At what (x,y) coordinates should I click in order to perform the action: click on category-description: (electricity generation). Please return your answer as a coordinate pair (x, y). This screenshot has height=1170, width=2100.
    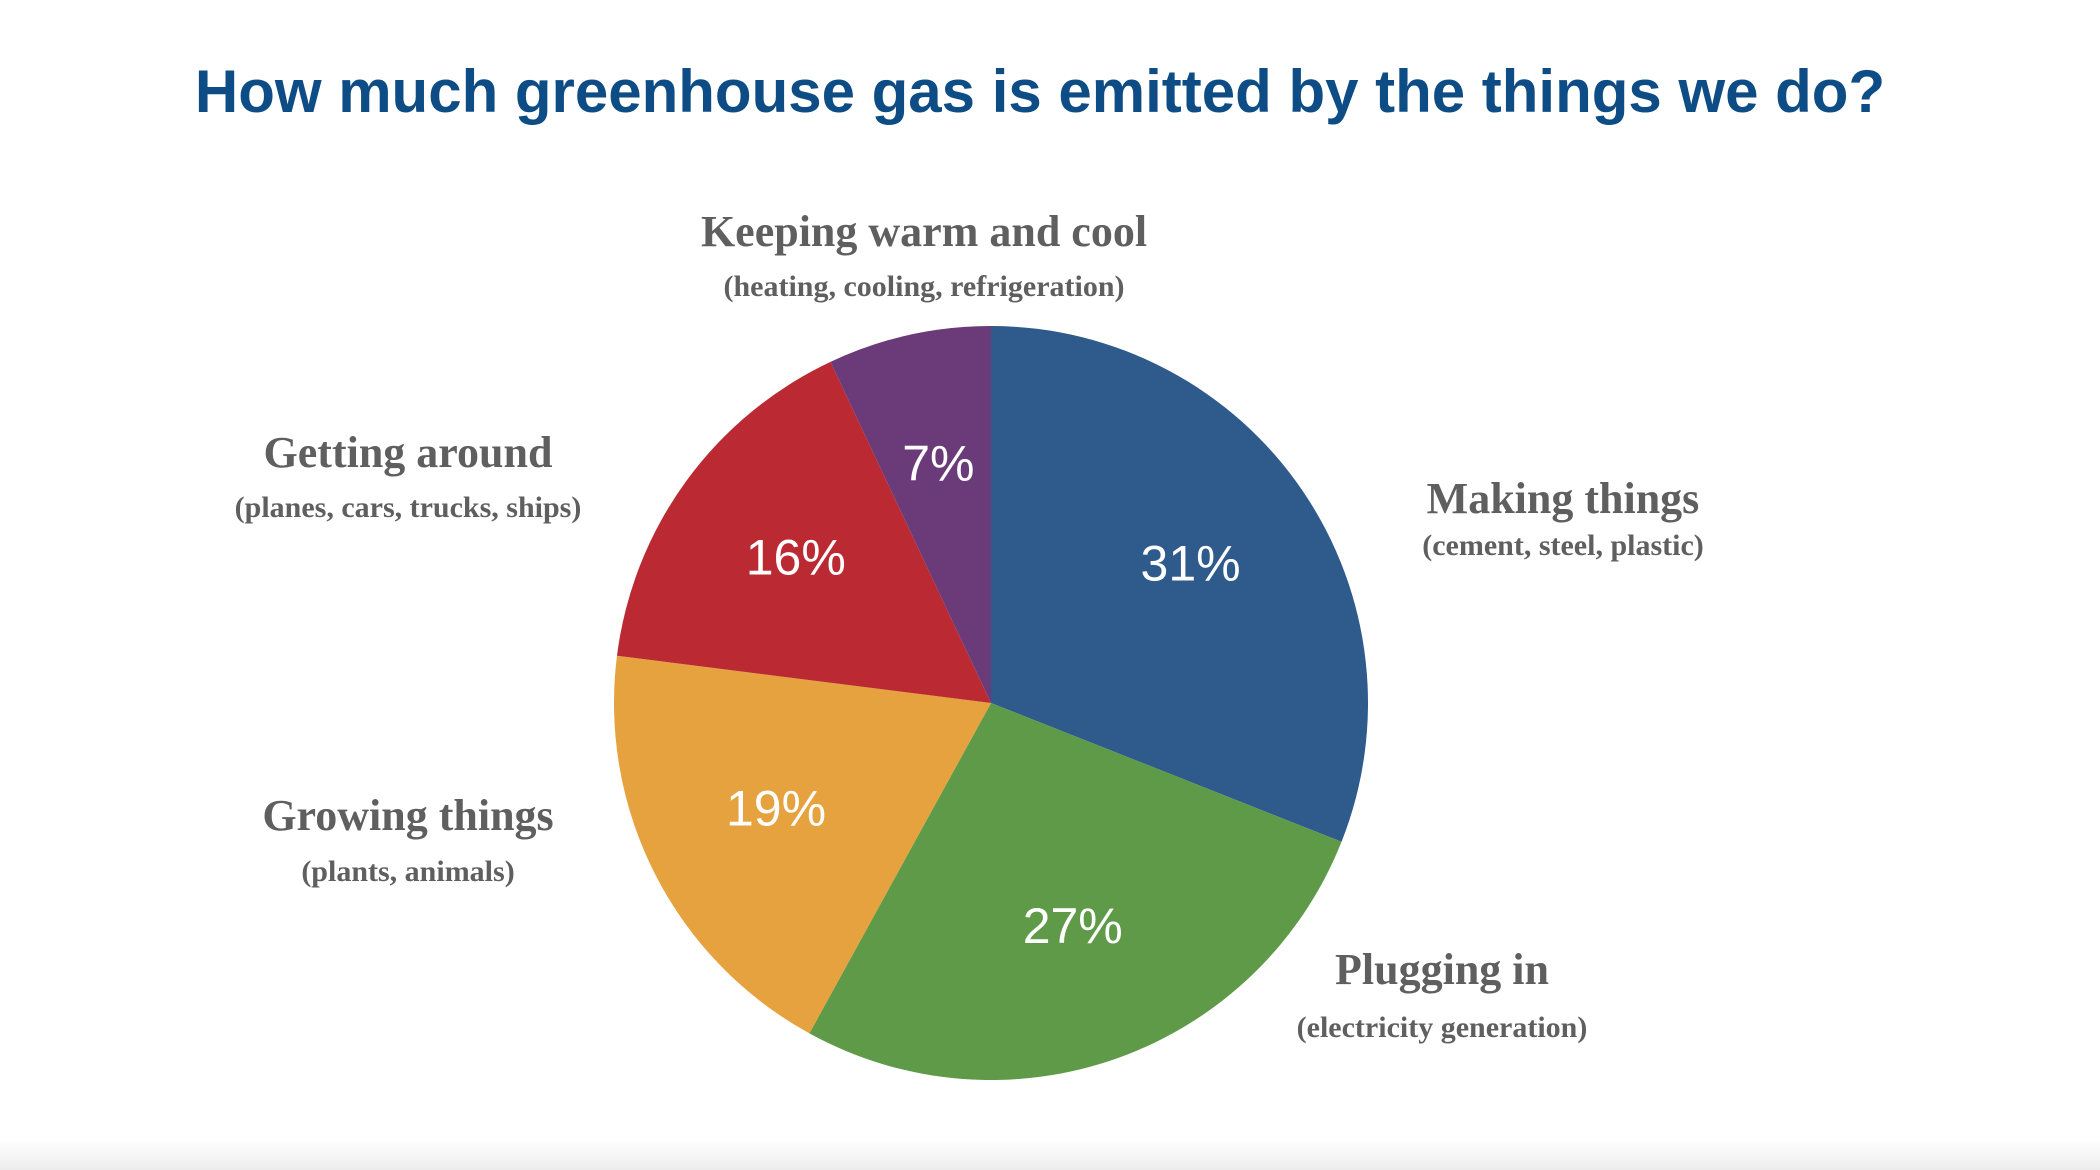
    Looking at the image, I should click on (1442, 1027).